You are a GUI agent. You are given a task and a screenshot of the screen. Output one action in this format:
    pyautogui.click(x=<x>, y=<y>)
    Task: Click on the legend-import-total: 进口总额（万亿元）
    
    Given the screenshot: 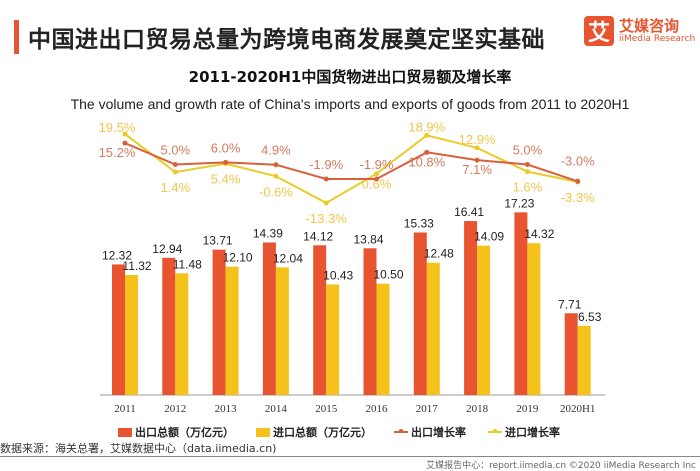 What is the action you would take?
    pyautogui.click(x=314, y=432)
    